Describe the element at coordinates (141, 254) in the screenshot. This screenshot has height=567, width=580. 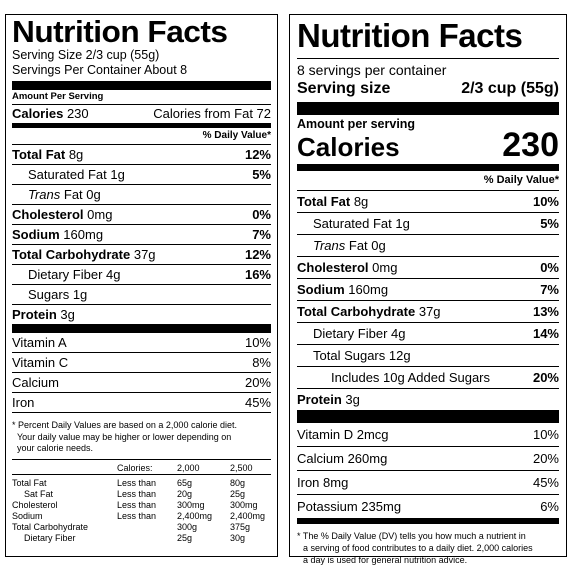
I see `old-row-total-carbohydrate: Total Carbohydrate 37g 12%` at that location.